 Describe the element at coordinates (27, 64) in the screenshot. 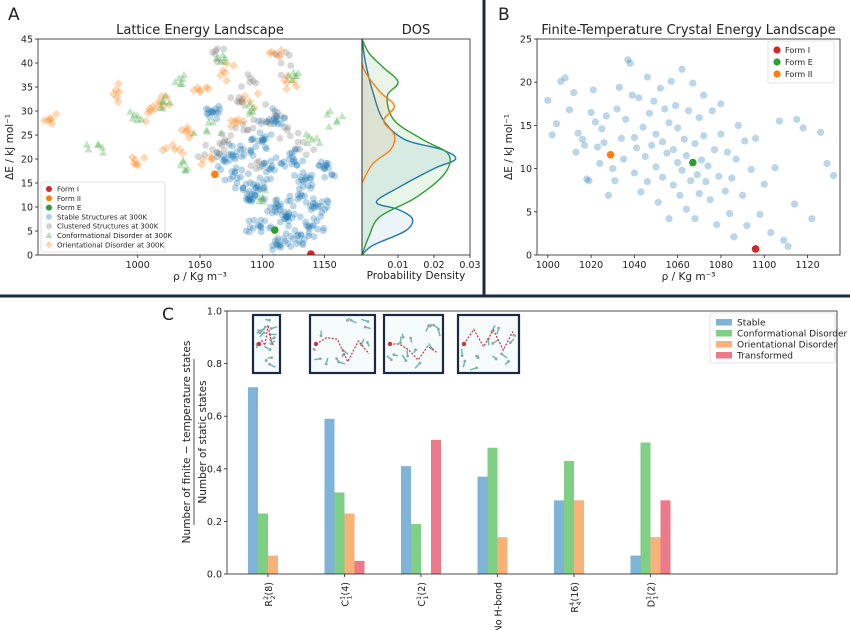

I see `y-tick-label: 40` at that location.